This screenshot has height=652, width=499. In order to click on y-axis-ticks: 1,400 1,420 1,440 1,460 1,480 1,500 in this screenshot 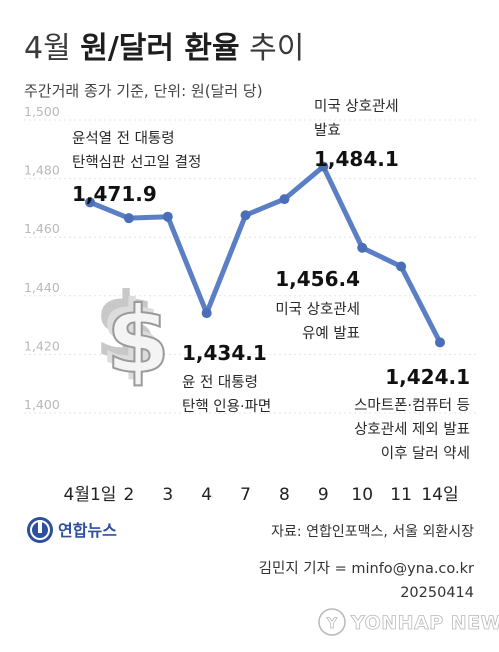, I will do `click(42, 258)`.